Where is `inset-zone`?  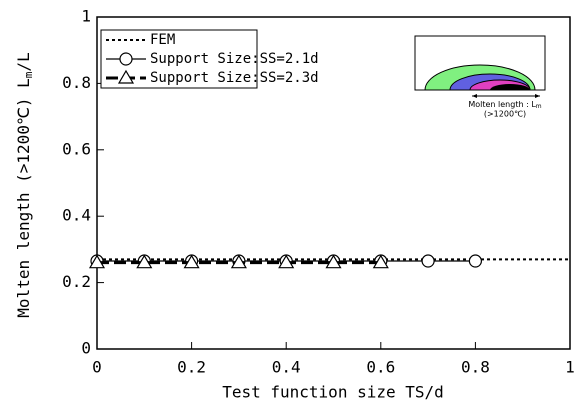 inset-zone is located at coordinates (510, 87).